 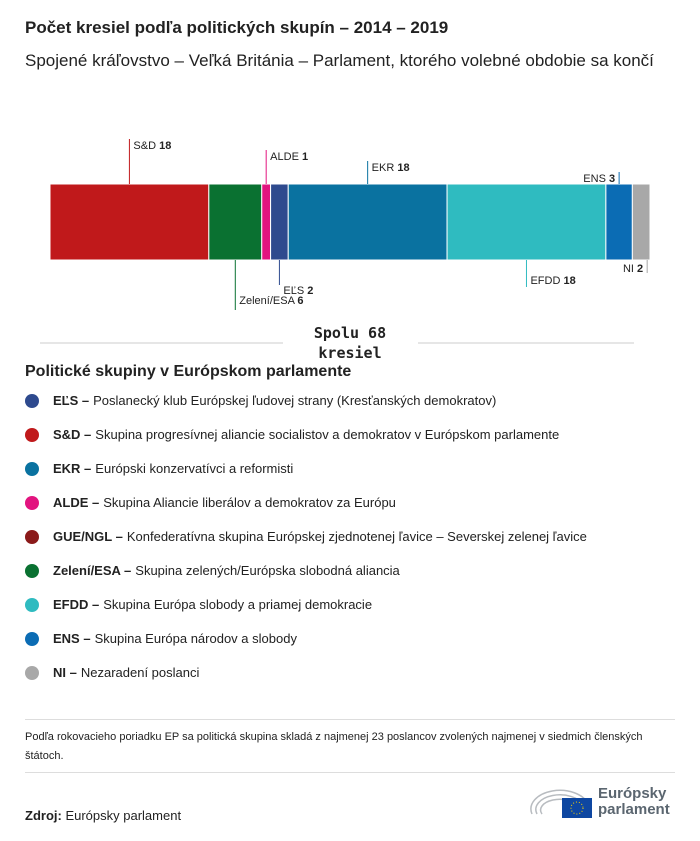 I want to click on legend-abbr: S&D –, so click(x=72, y=434).